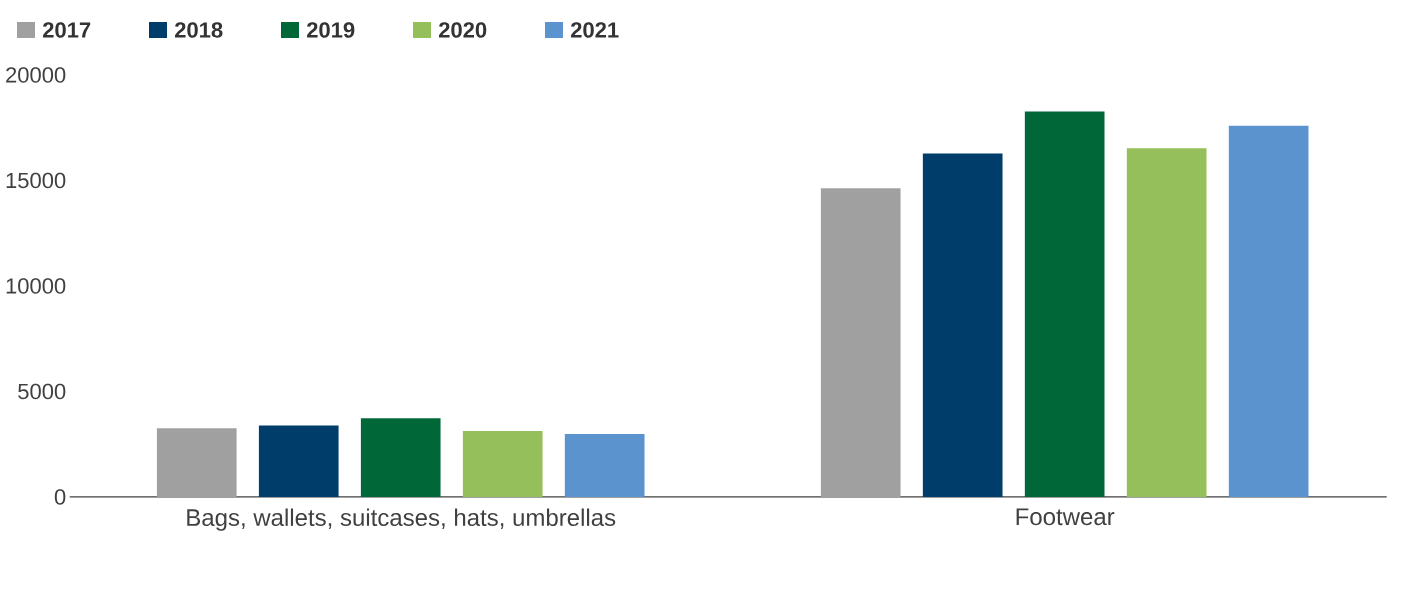  What do you see at coordinates (462, 30) in the screenshot?
I see `legend-label: 2020` at bounding box center [462, 30].